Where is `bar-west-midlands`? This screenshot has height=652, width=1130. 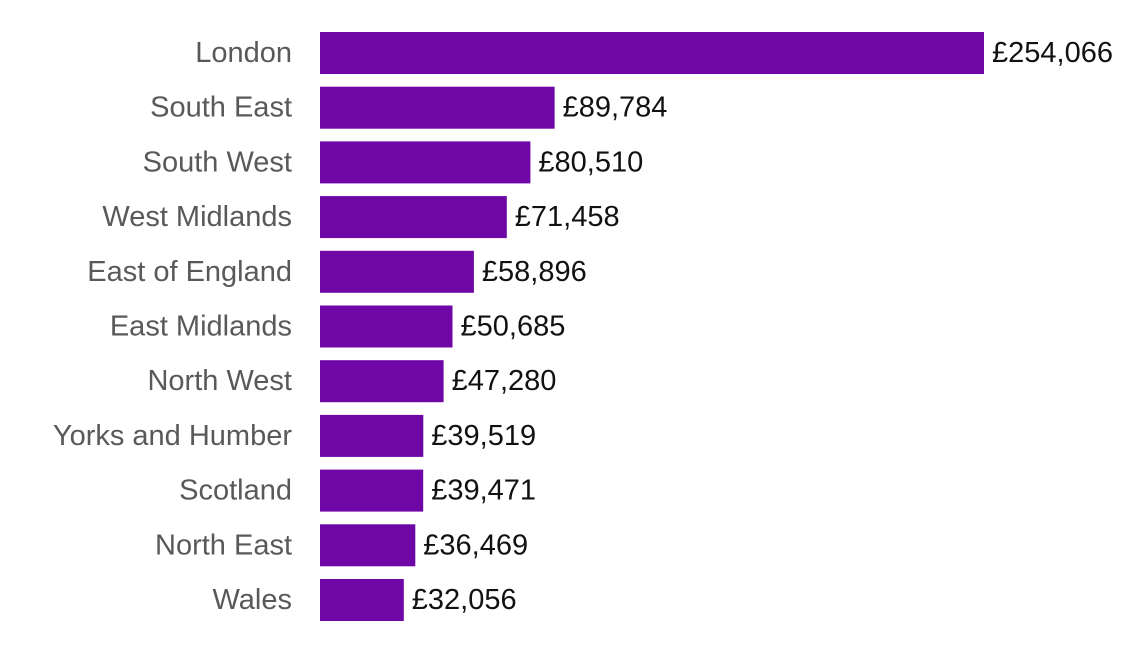
bar-west-midlands is located at coordinates (413, 217).